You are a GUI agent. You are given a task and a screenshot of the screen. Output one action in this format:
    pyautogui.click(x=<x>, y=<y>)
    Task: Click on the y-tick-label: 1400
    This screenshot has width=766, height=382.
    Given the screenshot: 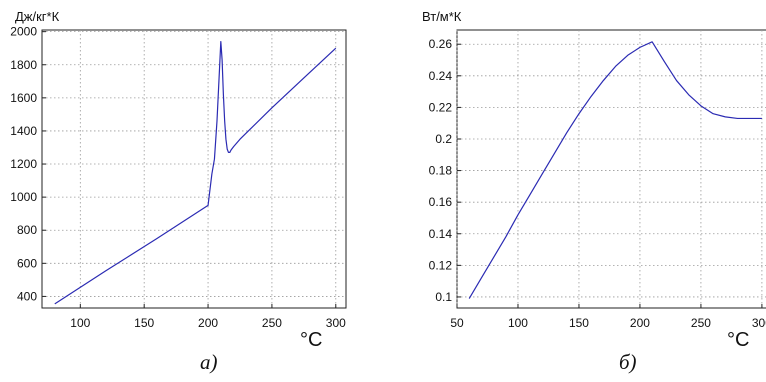 What is the action you would take?
    pyautogui.click(x=23, y=131)
    